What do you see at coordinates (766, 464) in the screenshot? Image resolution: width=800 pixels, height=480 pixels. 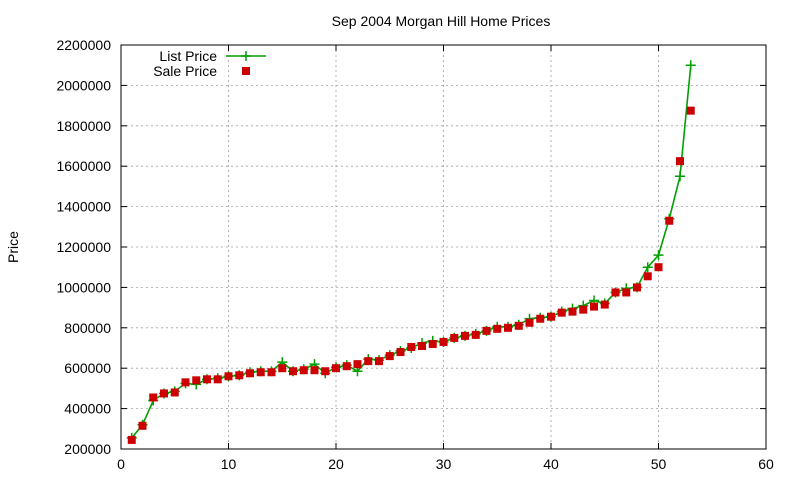 I see `x-tick-label: 60` at bounding box center [766, 464].